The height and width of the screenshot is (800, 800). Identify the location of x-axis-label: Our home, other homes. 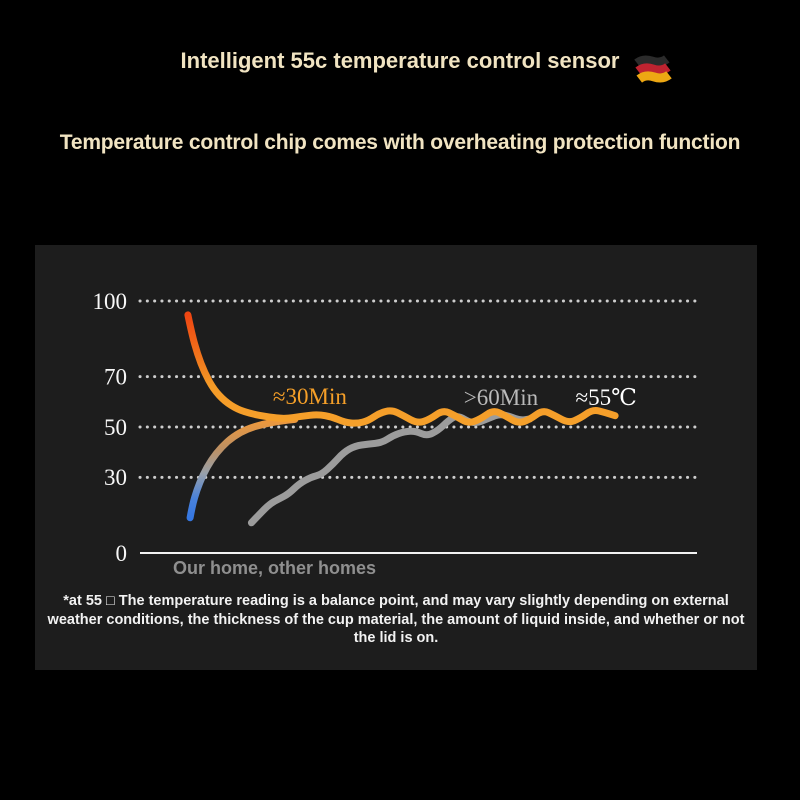
(274, 568).